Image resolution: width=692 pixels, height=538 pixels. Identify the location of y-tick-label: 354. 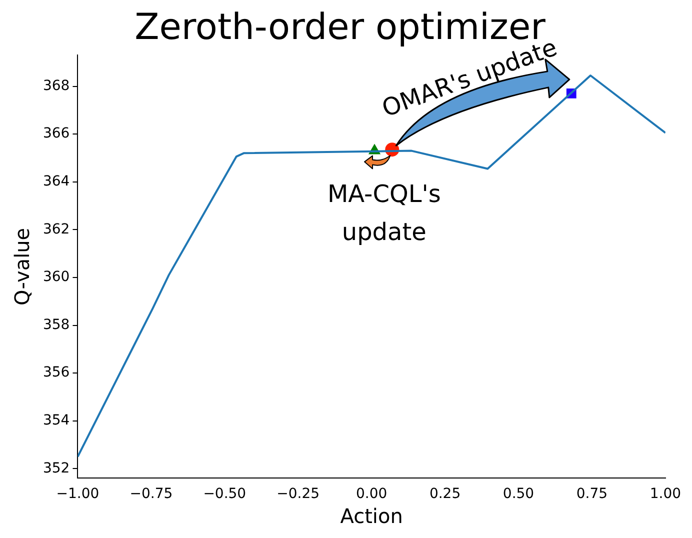
(56, 420).